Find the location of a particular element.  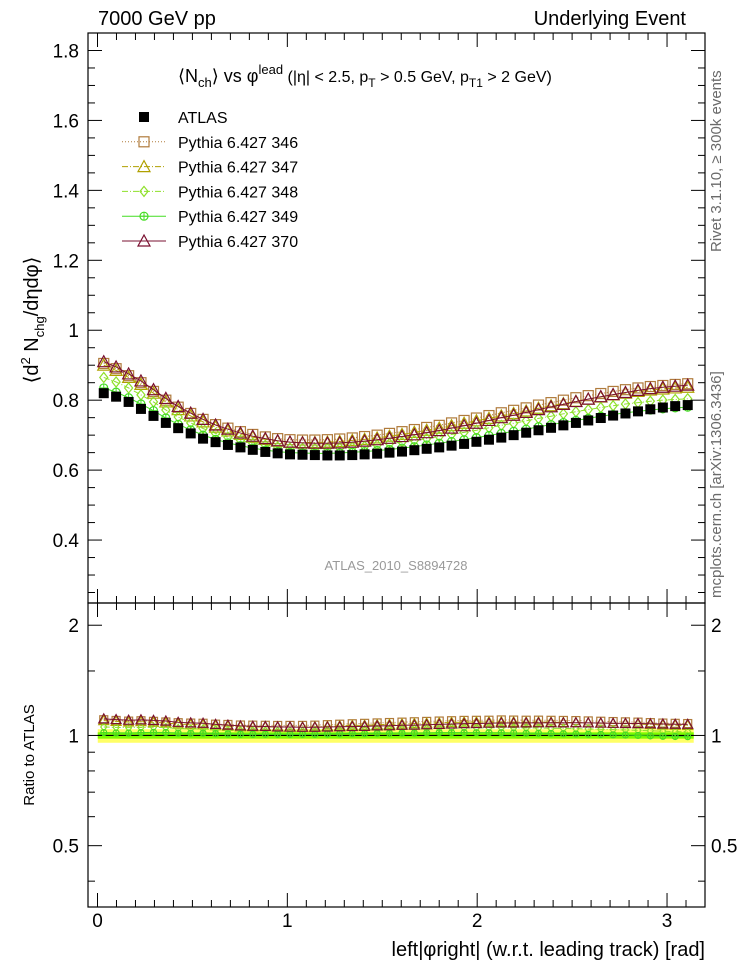

ratio-y-tick-label: 0.5 is located at coordinates (66, 847).